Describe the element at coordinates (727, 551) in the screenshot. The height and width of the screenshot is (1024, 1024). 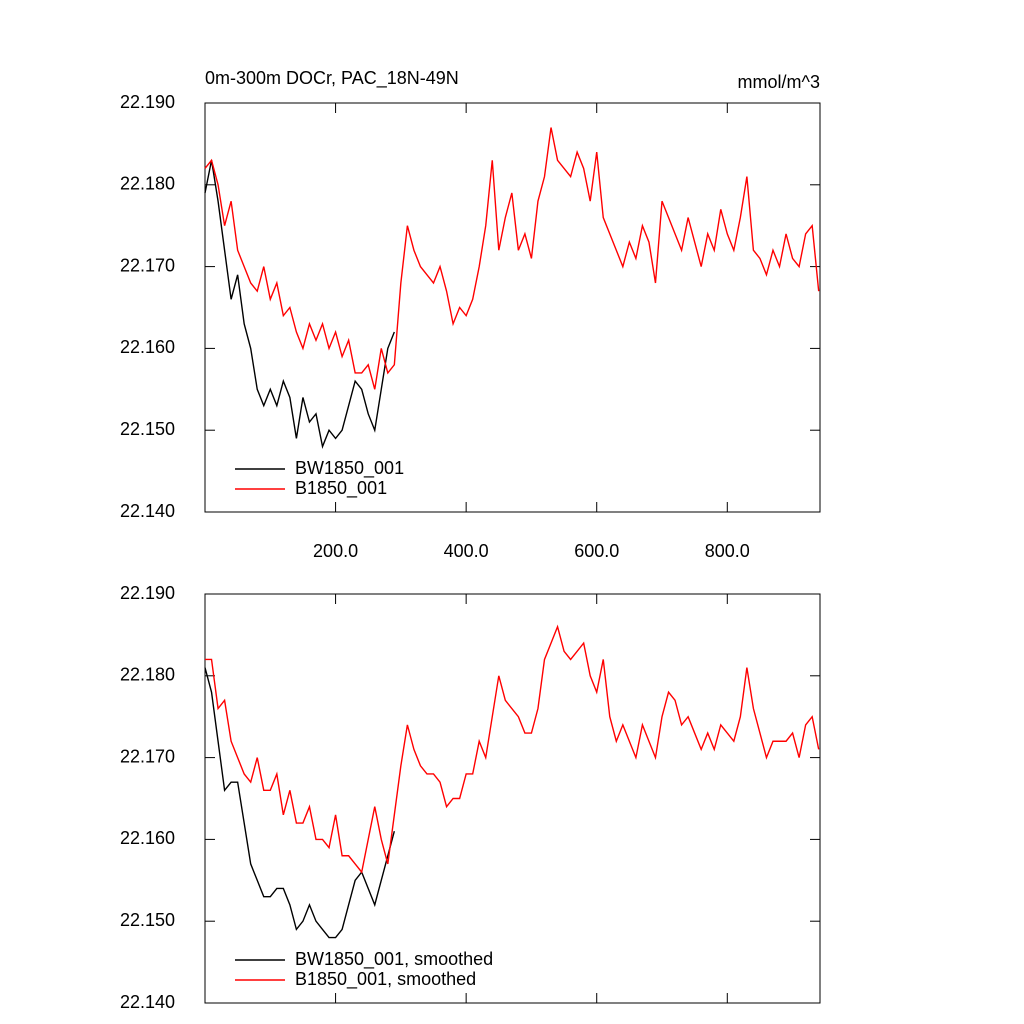
I see `x-tick-label: 800.0` at that location.